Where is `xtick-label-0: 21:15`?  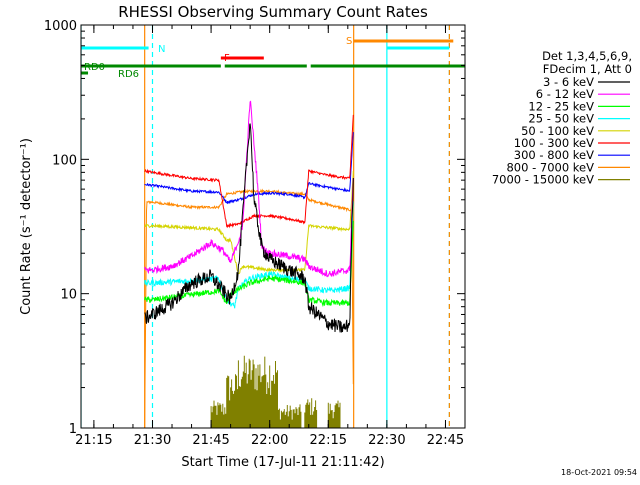 xtick-label-0: 21:15 is located at coordinates (93, 440).